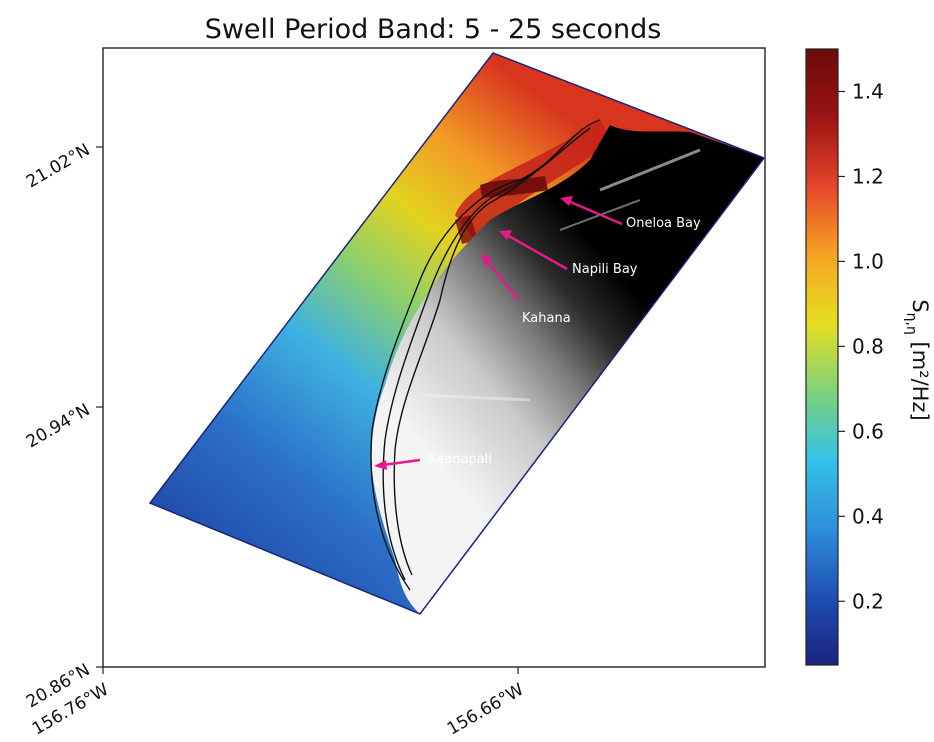  Describe the element at coordinates (630, 213) in the screenshot. I see `annotation-oneloa-bay: Oneloa Bay` at that location.